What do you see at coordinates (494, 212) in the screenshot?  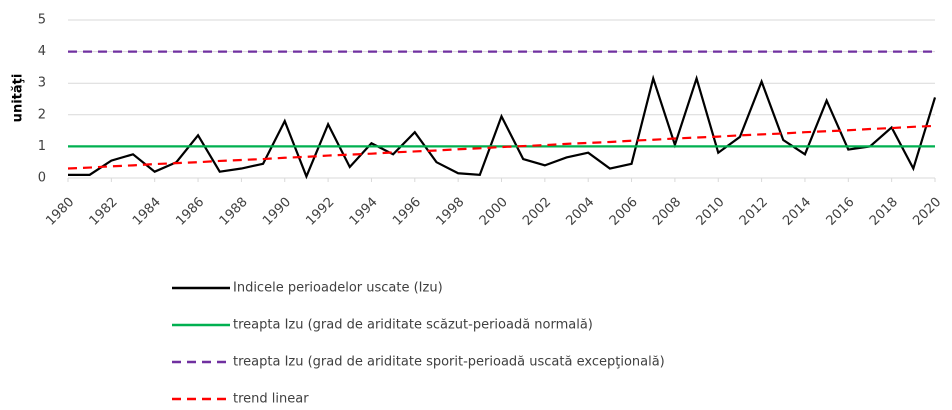 I see `x-tick-label: 2000` at bounding box center [494, 212].